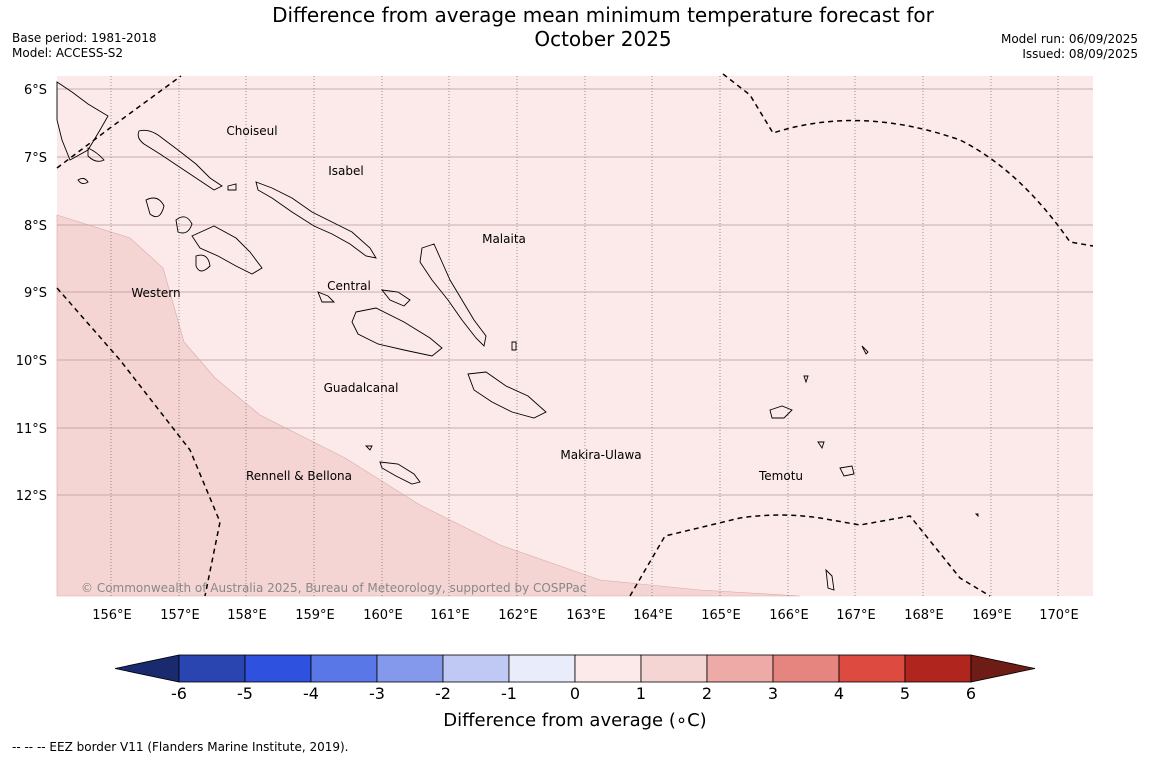 The height and width of the screenshot is (758, 1150). Describe the element at coordinates (1080, 54) in the screenshot. I see `issued-date: Issued: 08/09/2025` at that location.